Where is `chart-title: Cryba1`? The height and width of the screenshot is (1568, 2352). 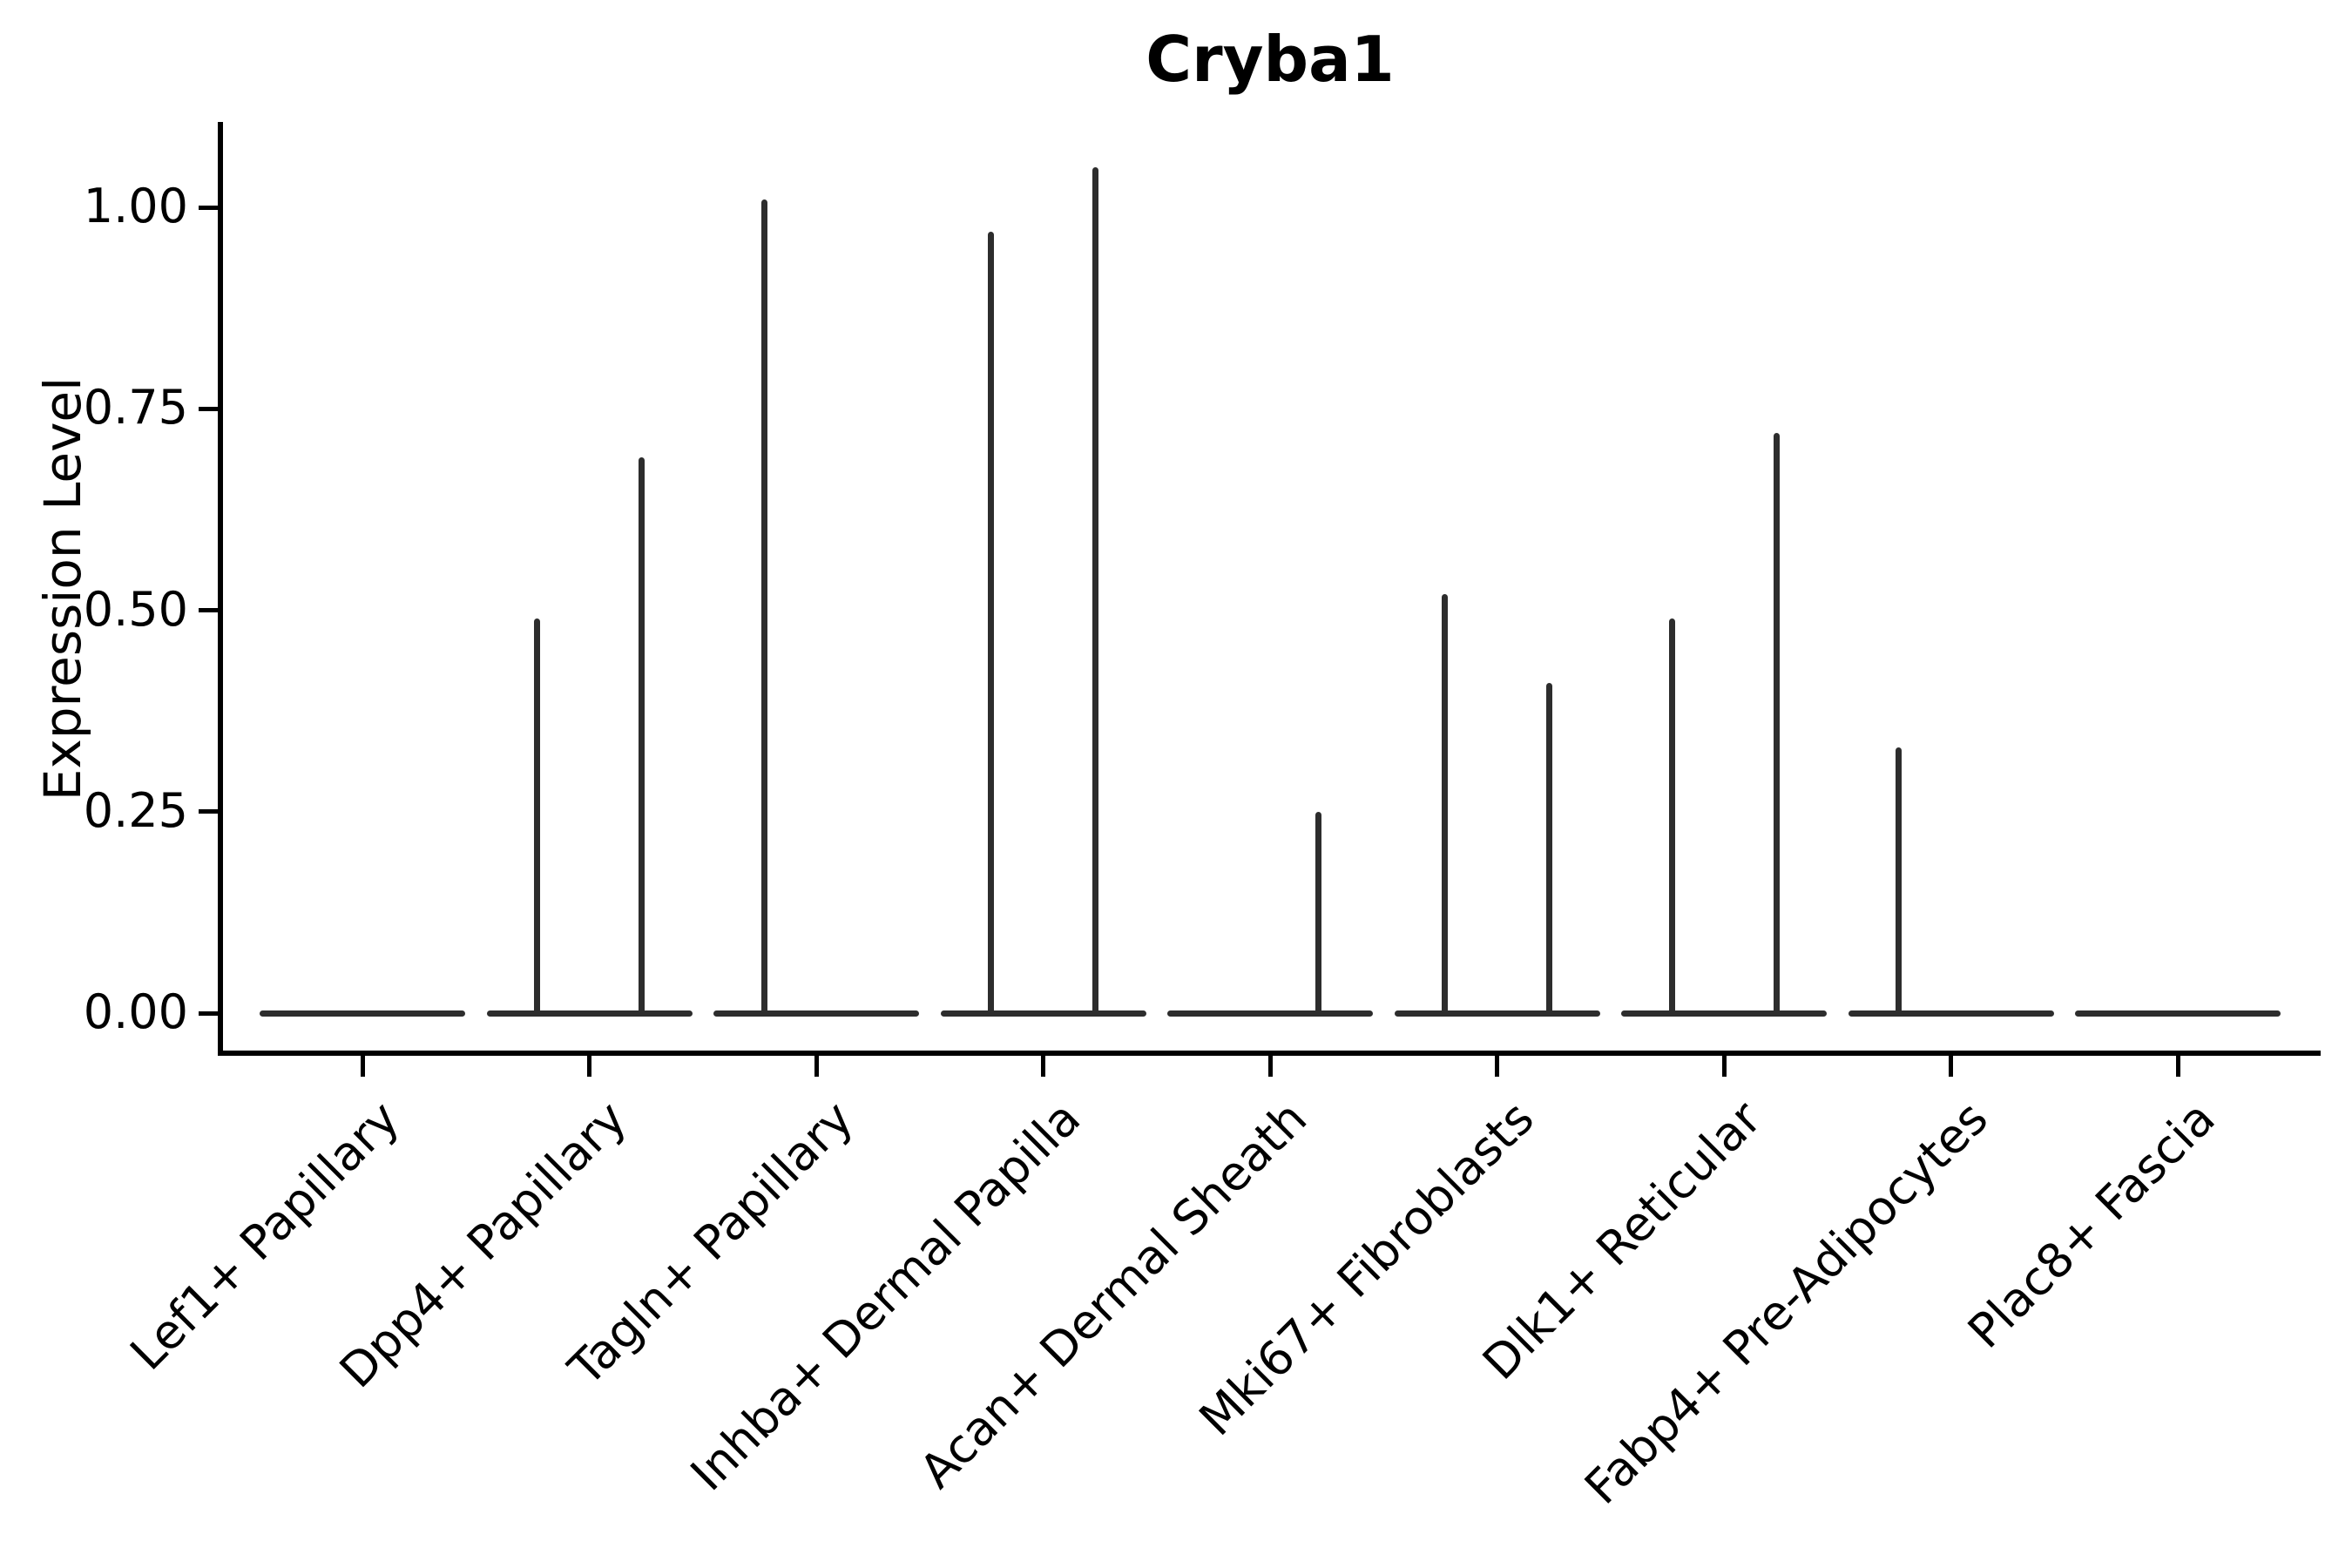
chart-title: Cryba1 is located at coordinates (1270, 59).